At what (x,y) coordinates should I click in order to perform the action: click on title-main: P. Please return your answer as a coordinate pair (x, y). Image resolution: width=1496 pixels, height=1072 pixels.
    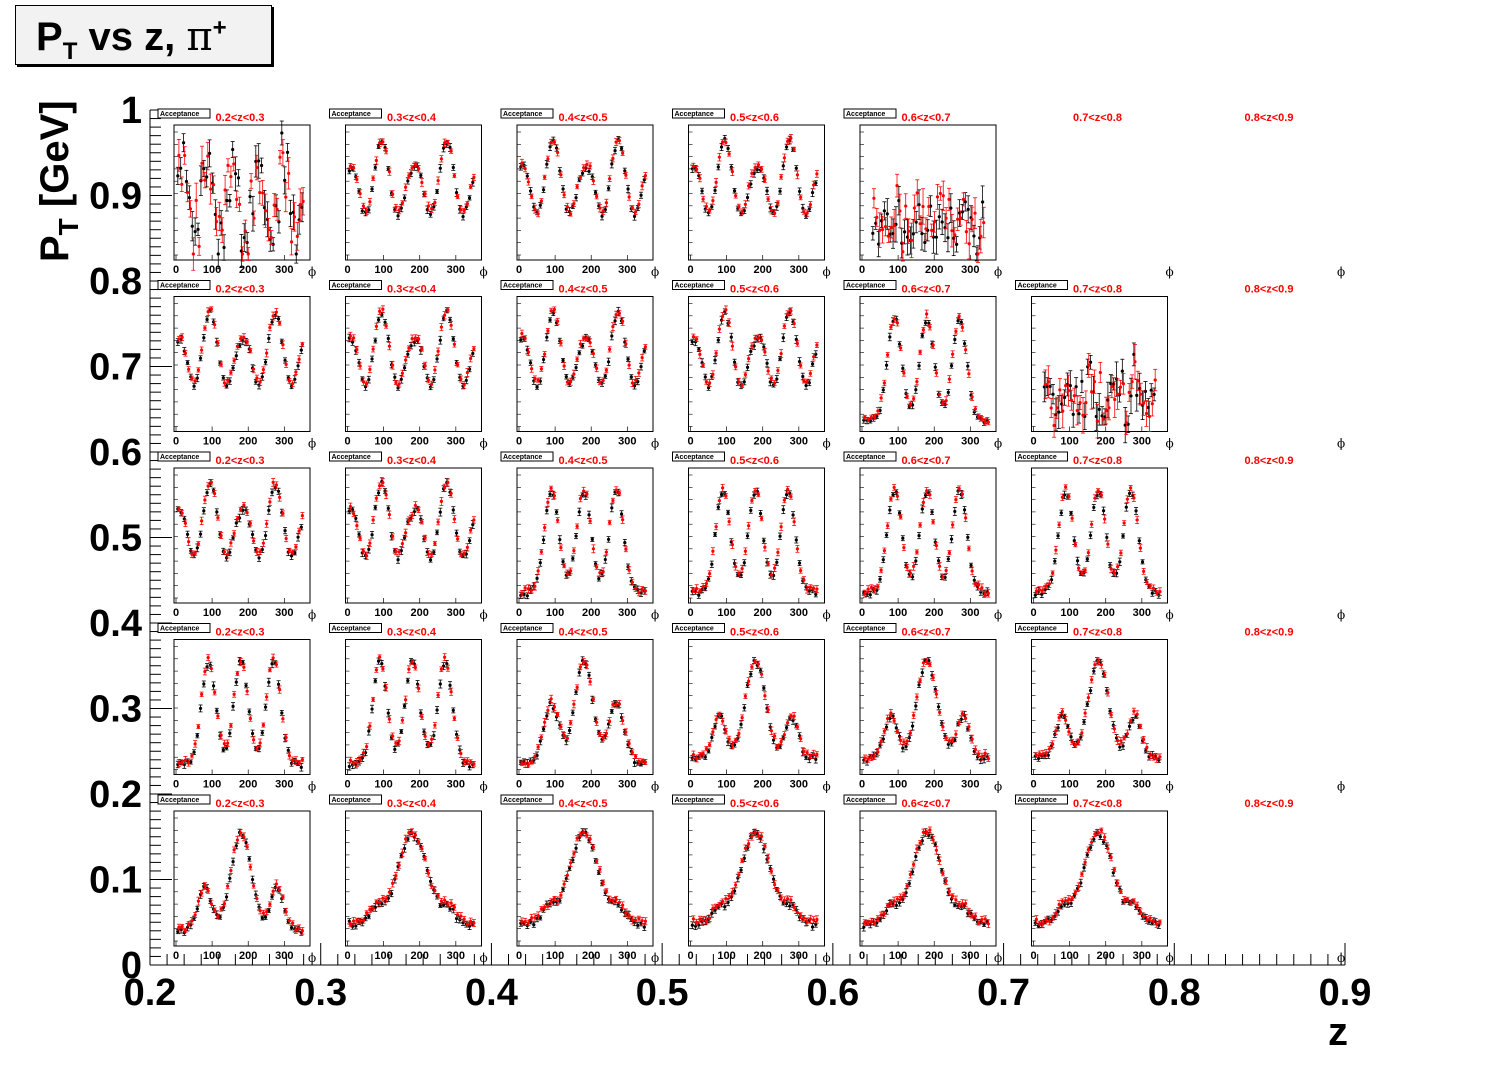
    Looking at the image, I should click on (49, 37).